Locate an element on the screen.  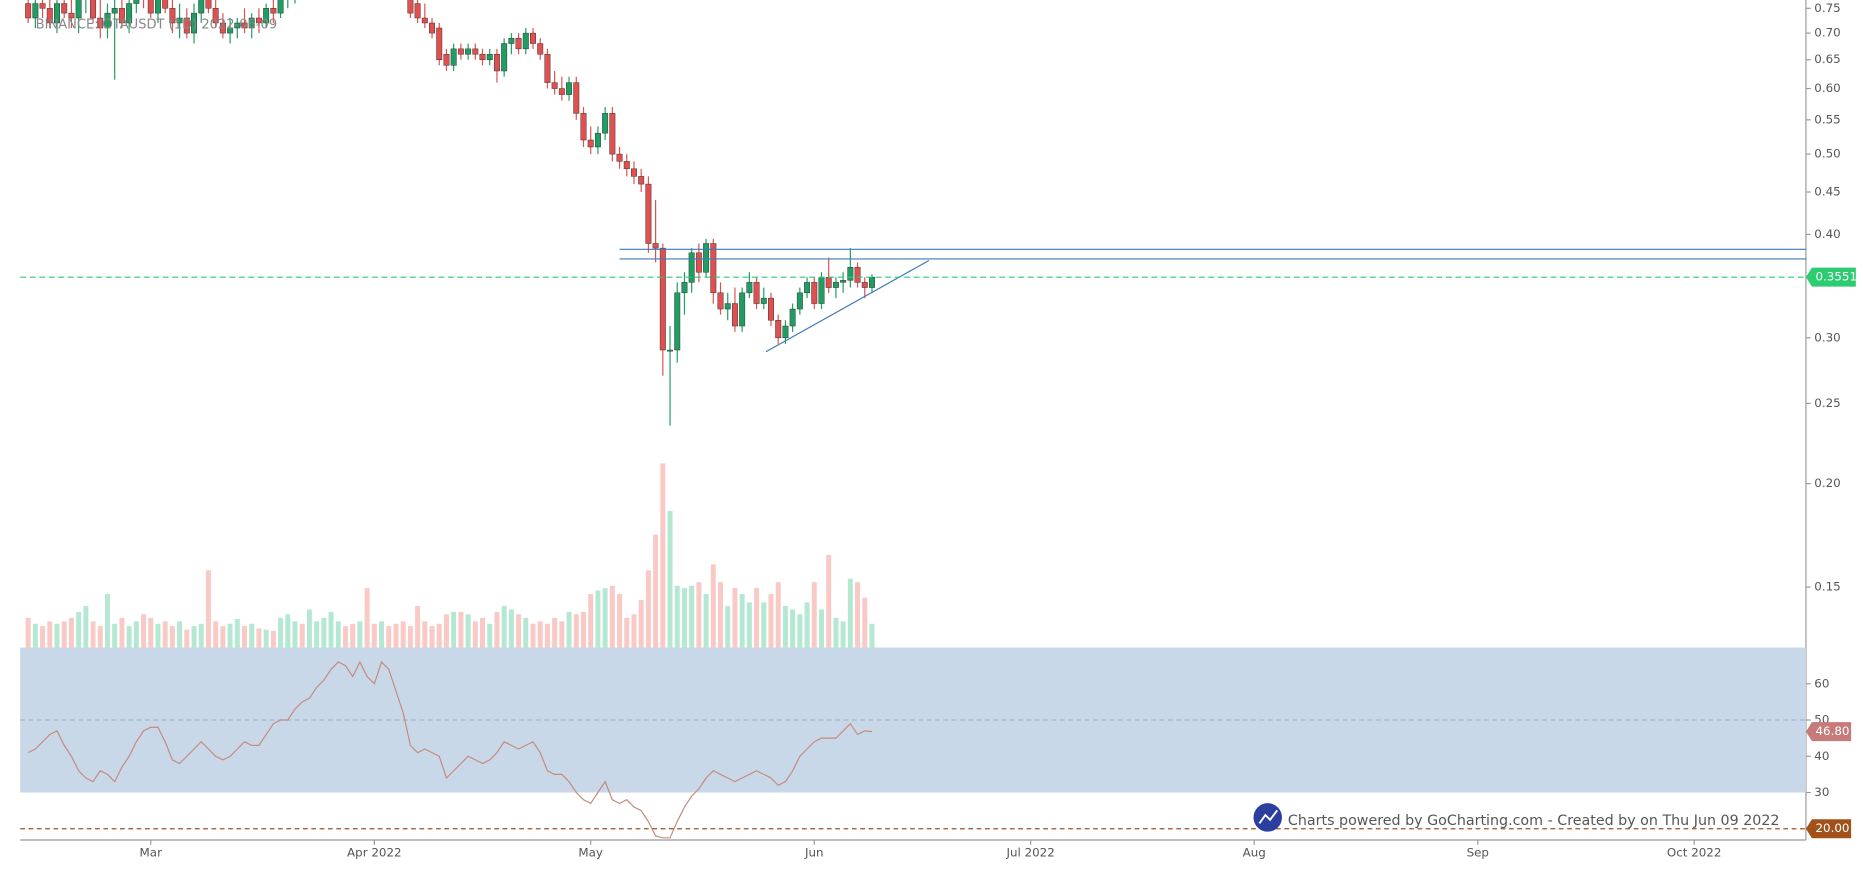
x-tick-label: May is located at coordinates (590, 853).